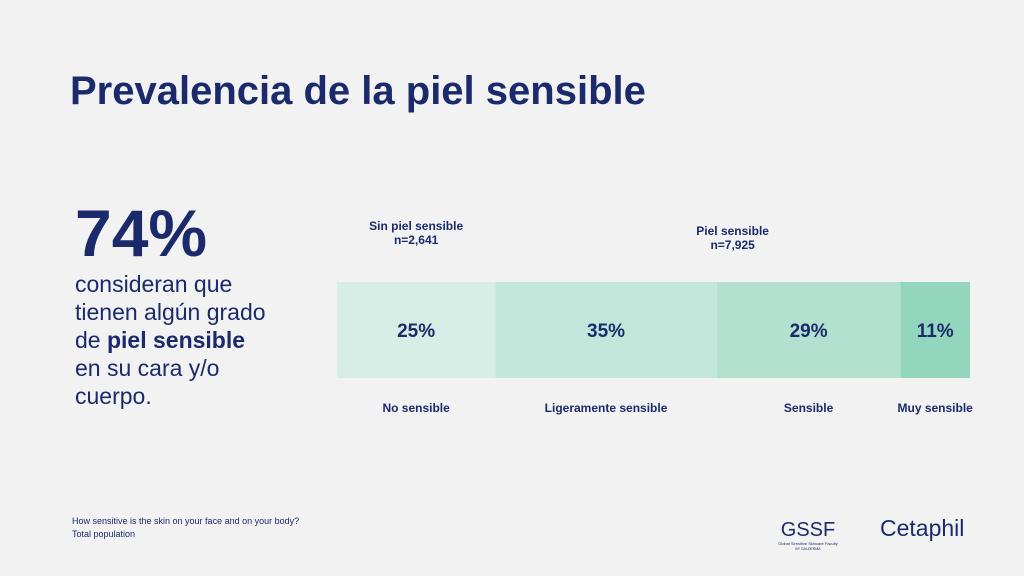 The width and height of the screenshot is (1024, 576). Describe the element at coordinates (936, 408) in the screenshot. I see `category-label: Muy sensible` at that location.